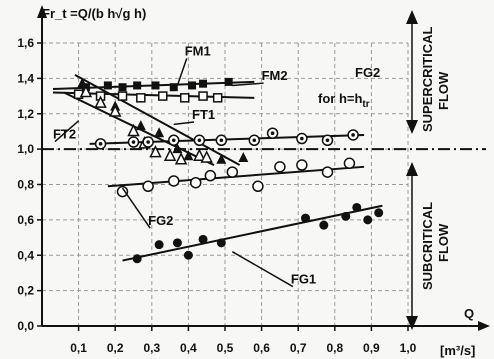 This screenshot has width=494, height=359. What do you see at coordinates (25, 114) in the screenshot?
I see `y-tick-label: 1,2` at bounding box center [25, 114].